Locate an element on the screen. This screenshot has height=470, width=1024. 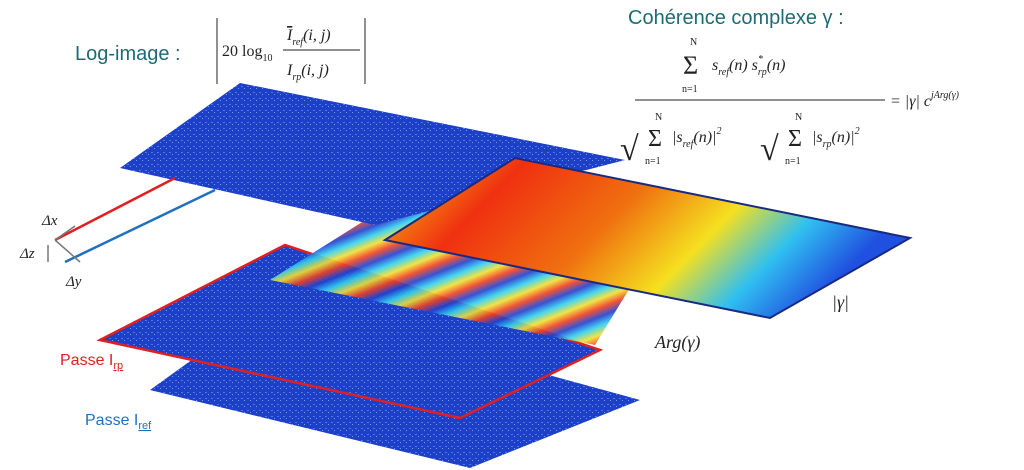
dz: Δz is located at coordinates (27, 254).